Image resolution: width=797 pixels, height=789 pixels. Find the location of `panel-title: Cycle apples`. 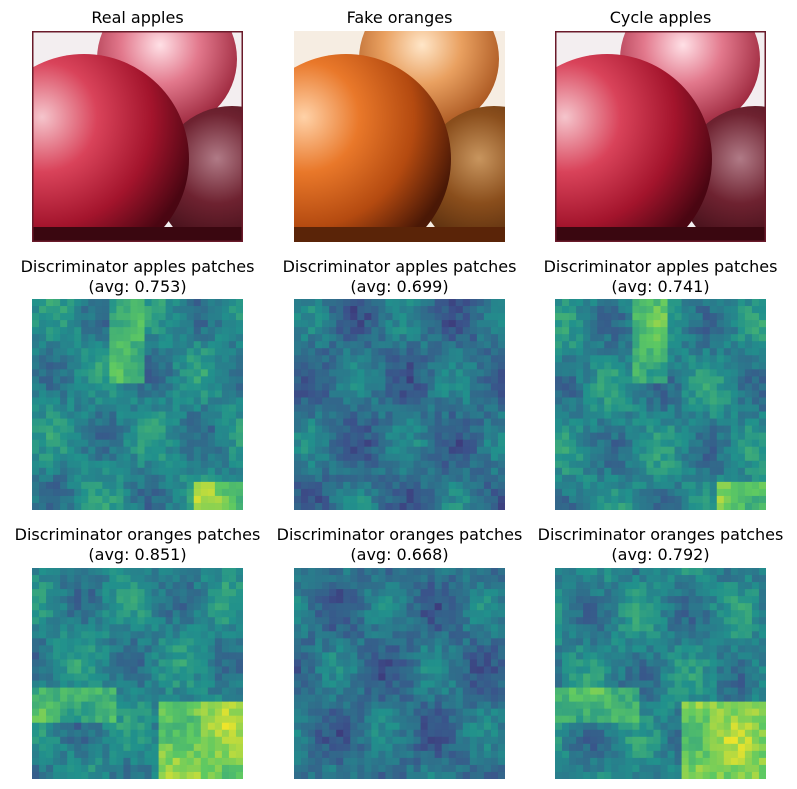

panel-title: Cycle apples is located at coordinates (660, 17).